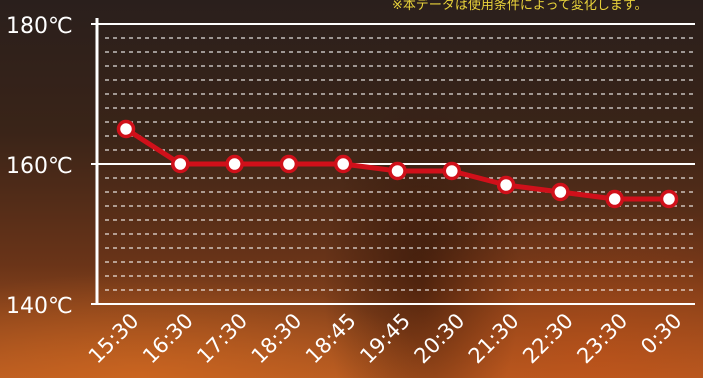 This screenshot has height=378, width=703. I want to click on x-tick-label: 21:30, so click(494, 339).